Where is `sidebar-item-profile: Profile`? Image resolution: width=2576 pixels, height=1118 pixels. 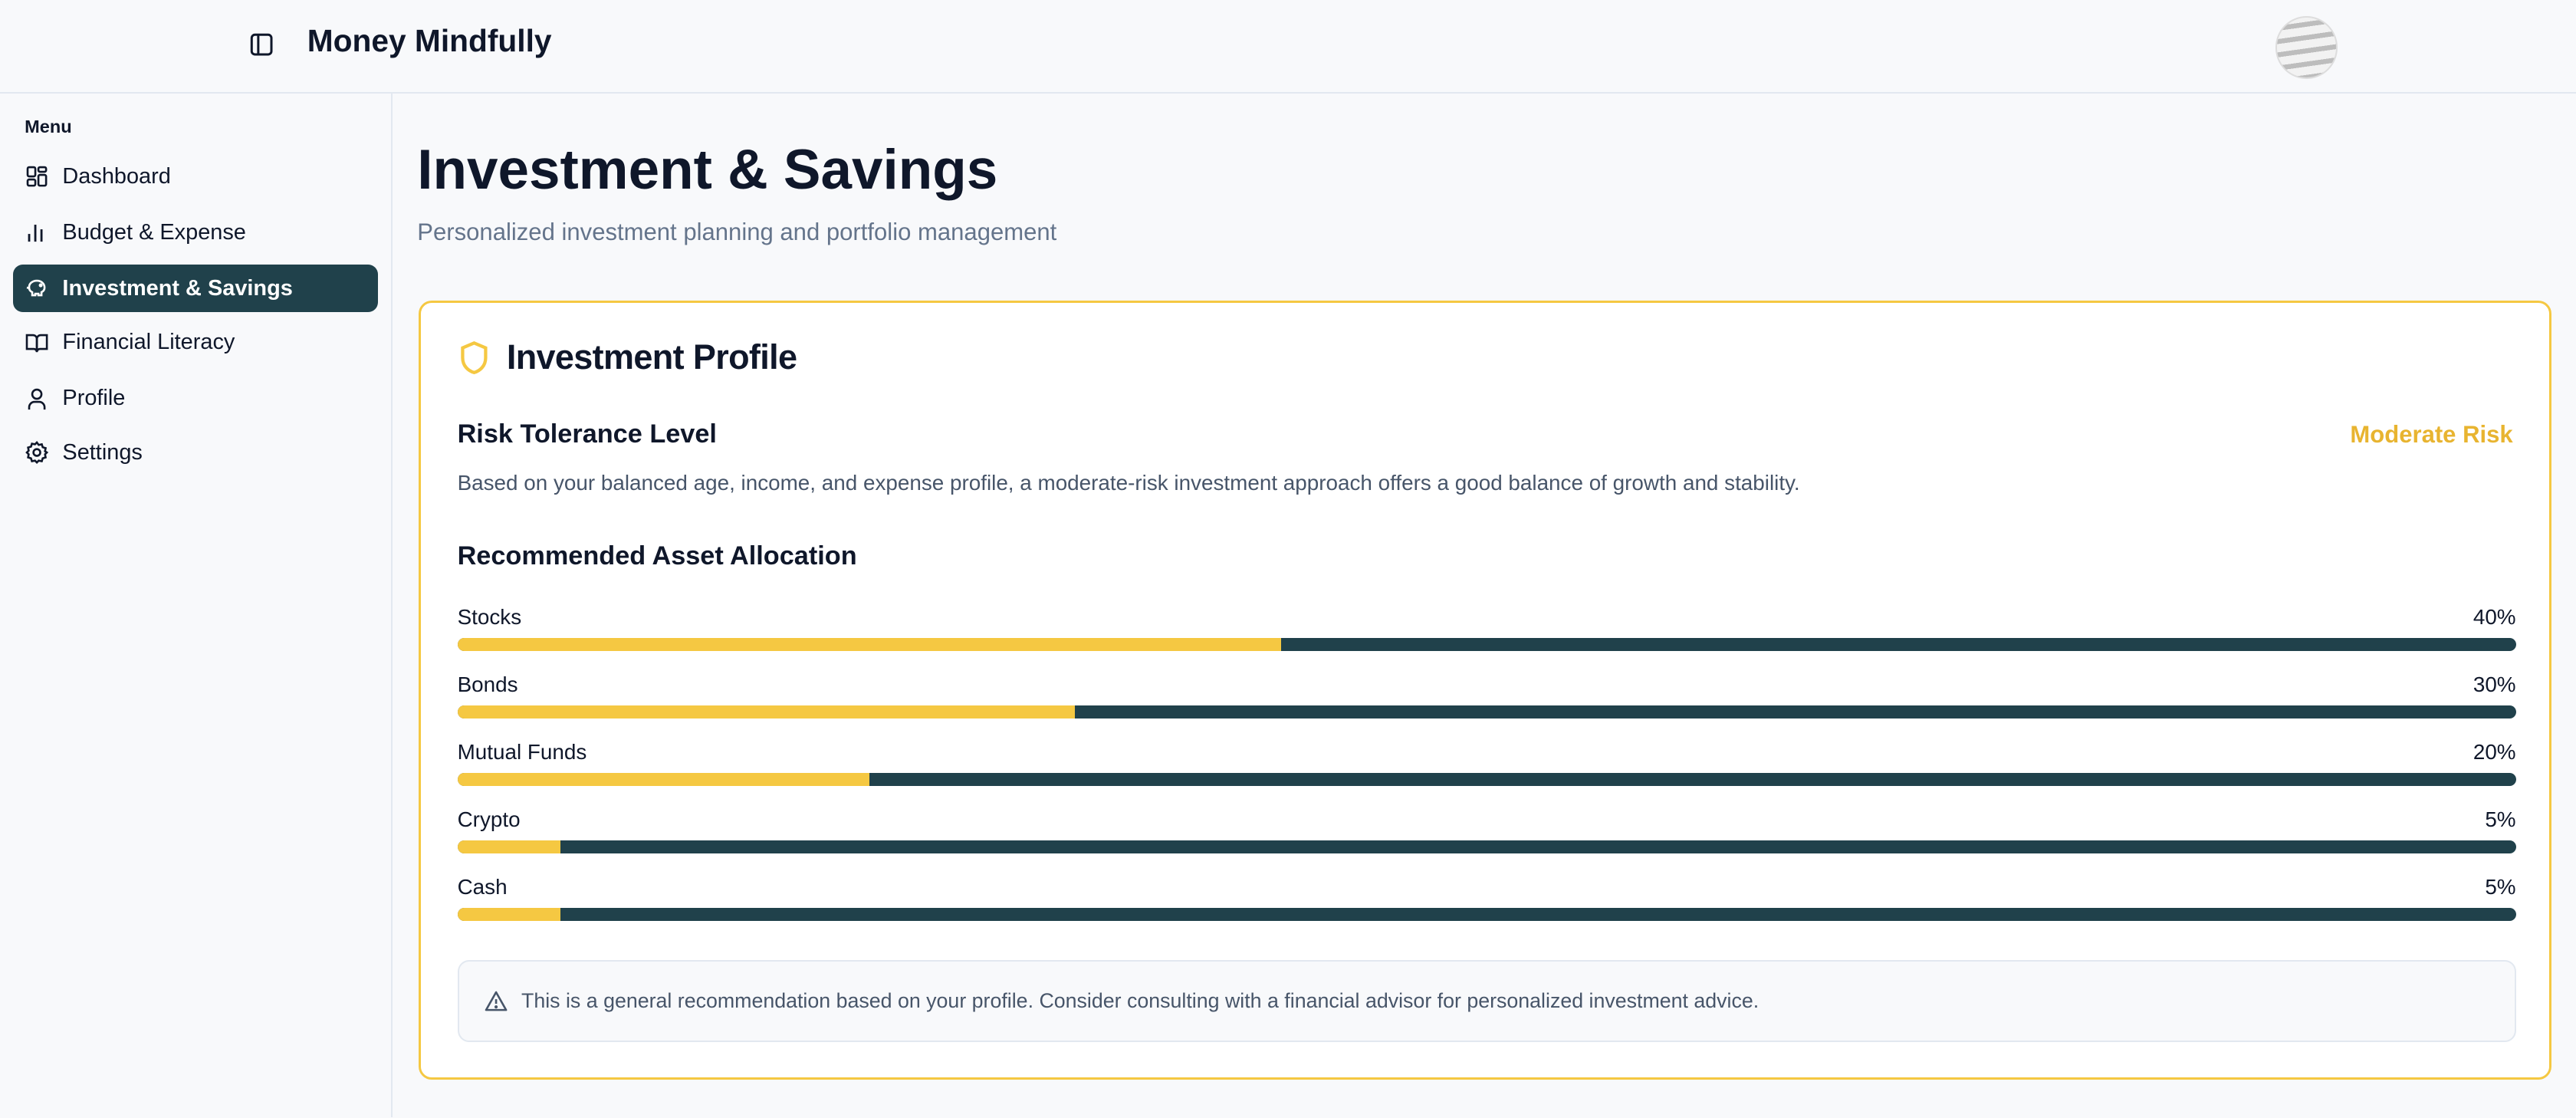
sidebar-item-profile: Profile is located at coordinates (195, 399).